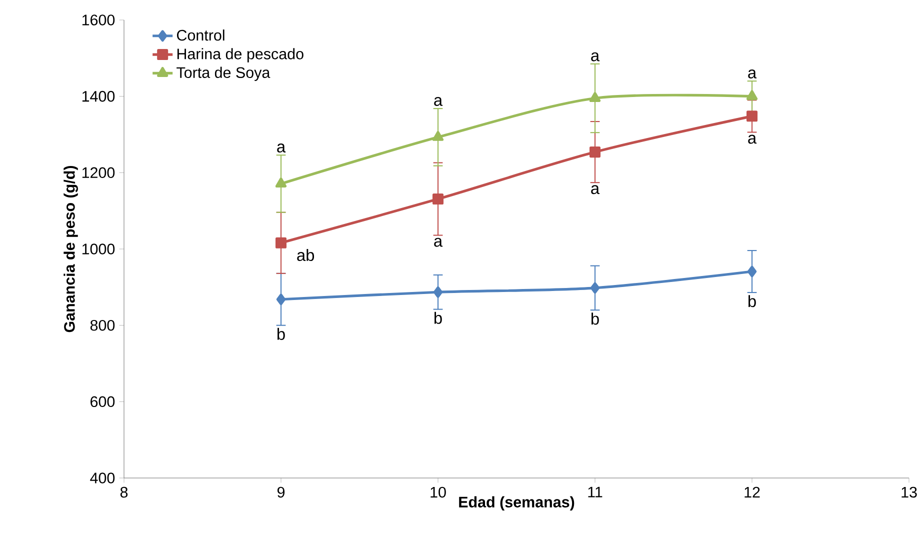  Describe the element at coordinates (98, 249) in the screenshot. I see `y-tick-label: 1000` at that location.